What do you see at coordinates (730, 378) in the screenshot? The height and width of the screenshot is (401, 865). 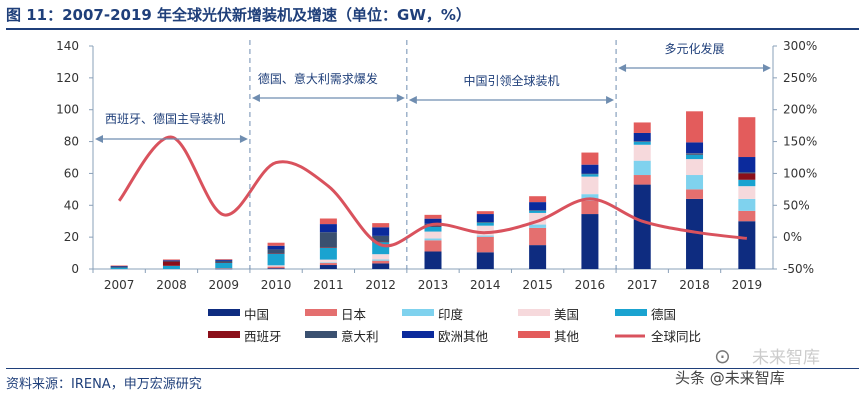 I see `watermark: 头条 @未来智库` at bounding box center [730, 378].